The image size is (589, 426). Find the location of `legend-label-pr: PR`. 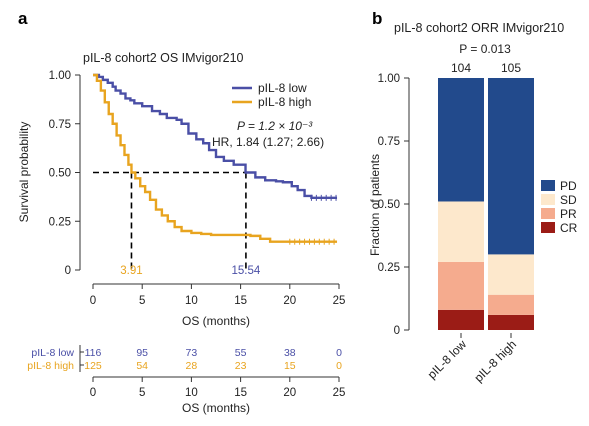

legend-label-pr: PR is located at coordinates (568, 214).